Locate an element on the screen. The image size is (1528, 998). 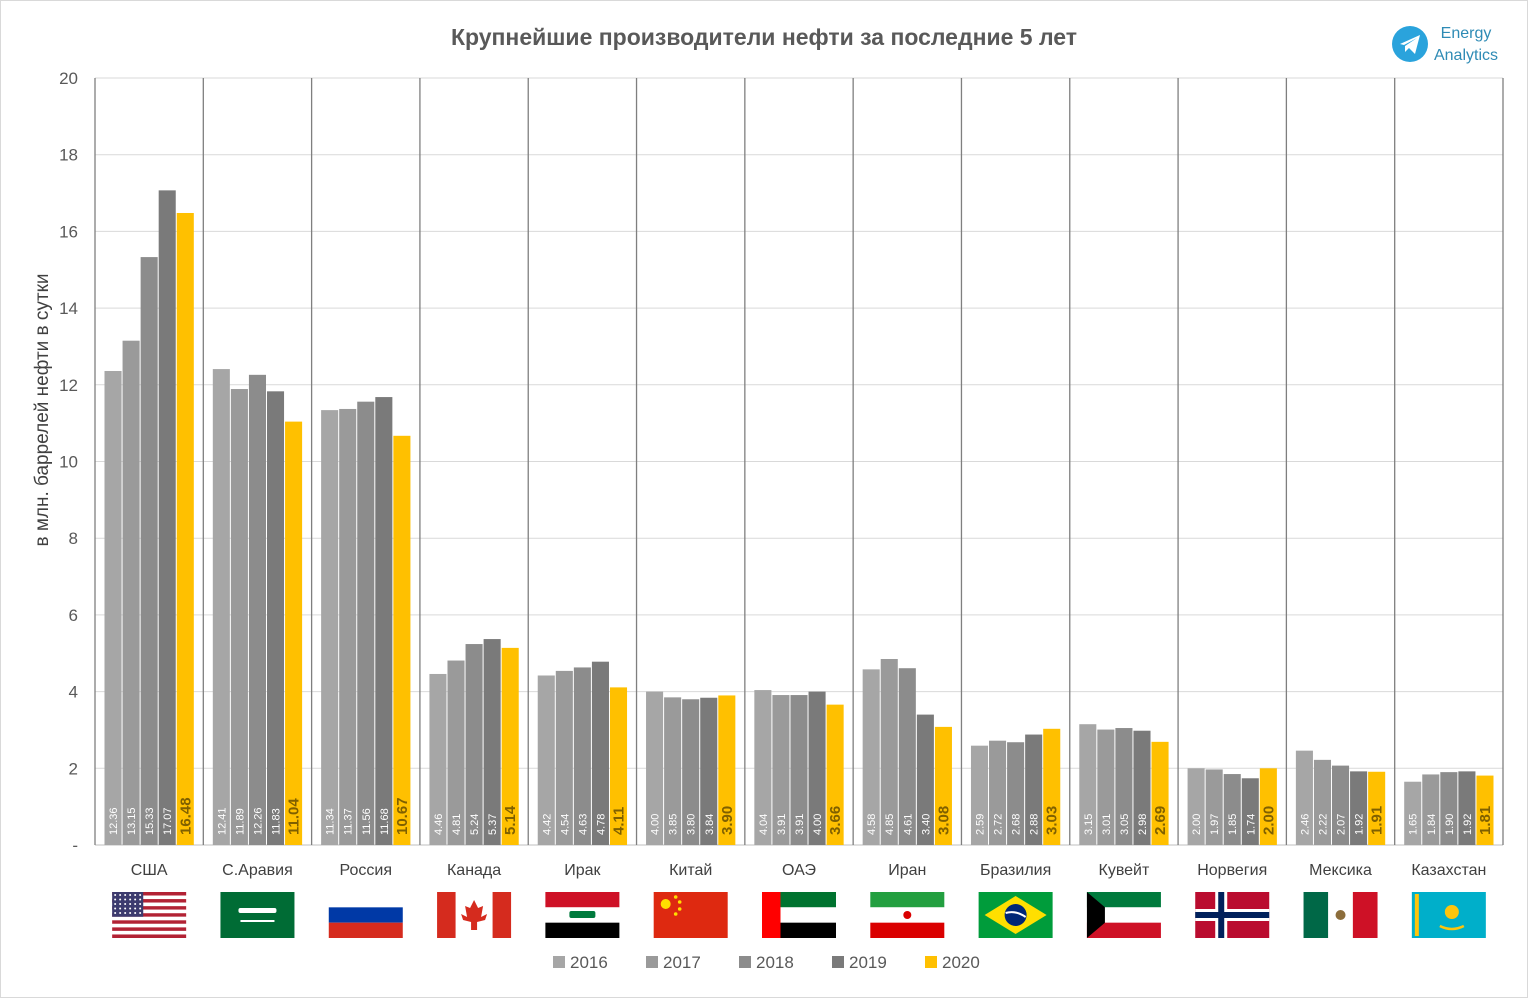
uae-flag-icon is located at coordinates (799, 915).